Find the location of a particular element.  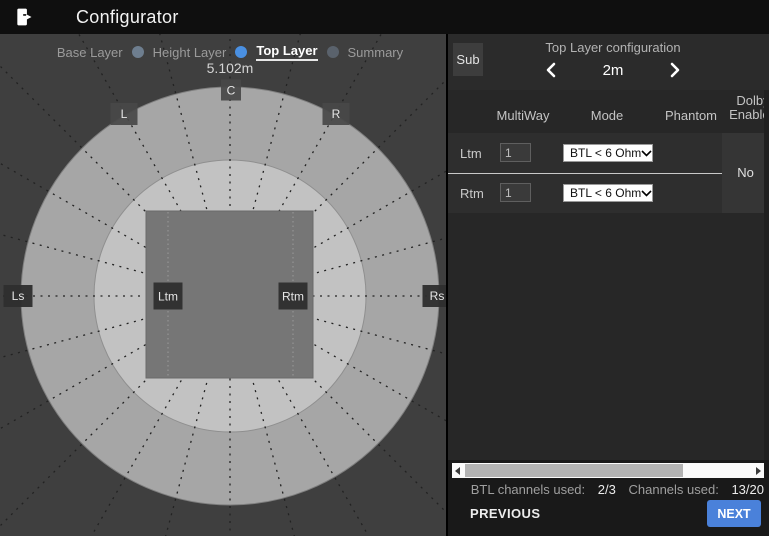

dolby-enabled-value: No is located at coordinates (745, 172).